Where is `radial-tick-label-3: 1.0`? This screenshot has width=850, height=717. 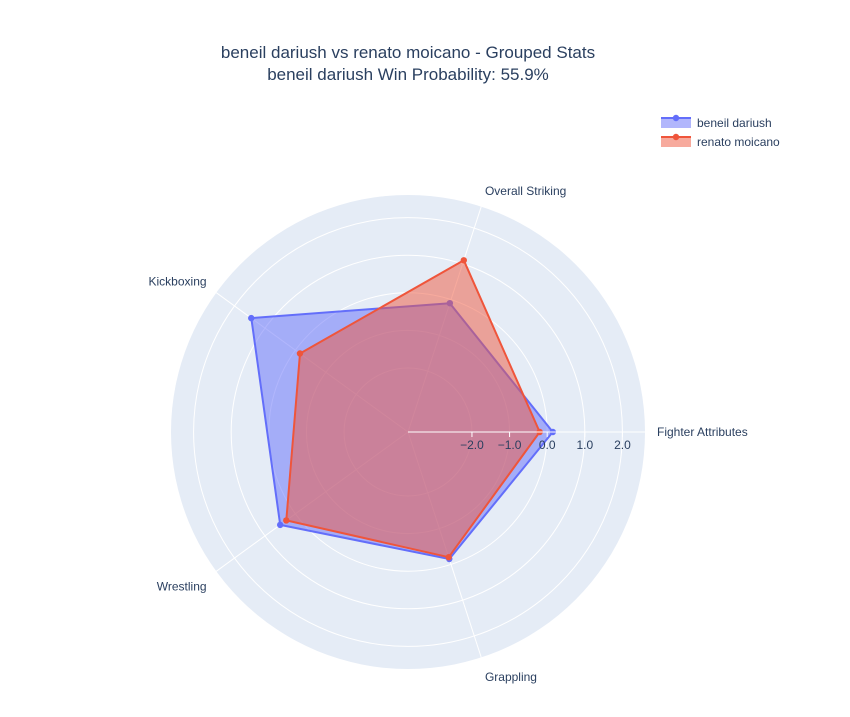
radial-tick-label-3: 1.0 is located at coordinates (584, 445).